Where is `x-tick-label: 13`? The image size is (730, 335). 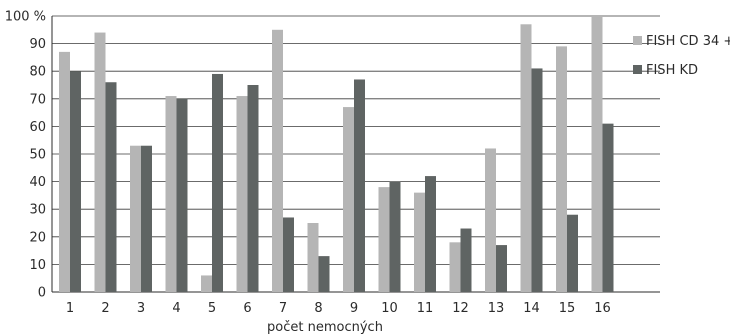
x-tick-label: 13 is located at coordinates (496, 308).